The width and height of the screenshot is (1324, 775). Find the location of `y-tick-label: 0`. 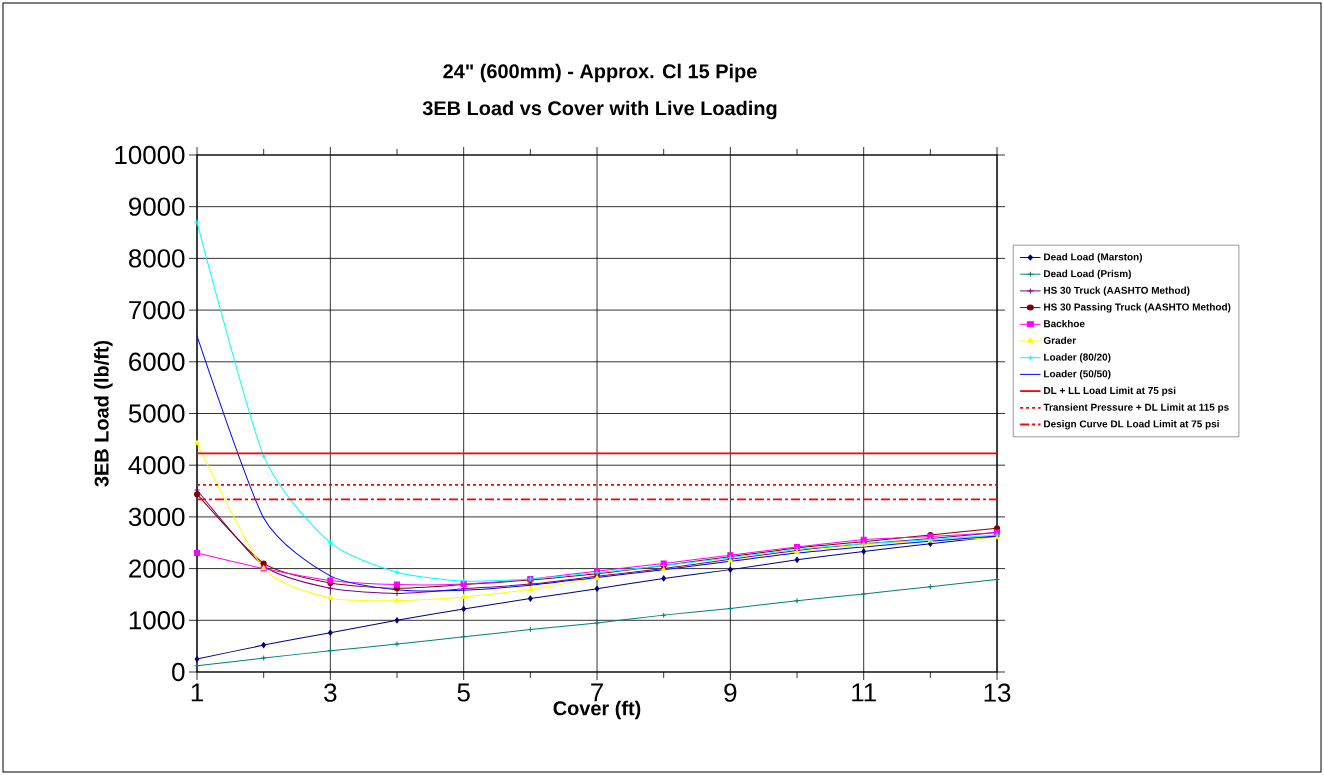

y-tick-label: 0 is located at coordinates (178, 672).